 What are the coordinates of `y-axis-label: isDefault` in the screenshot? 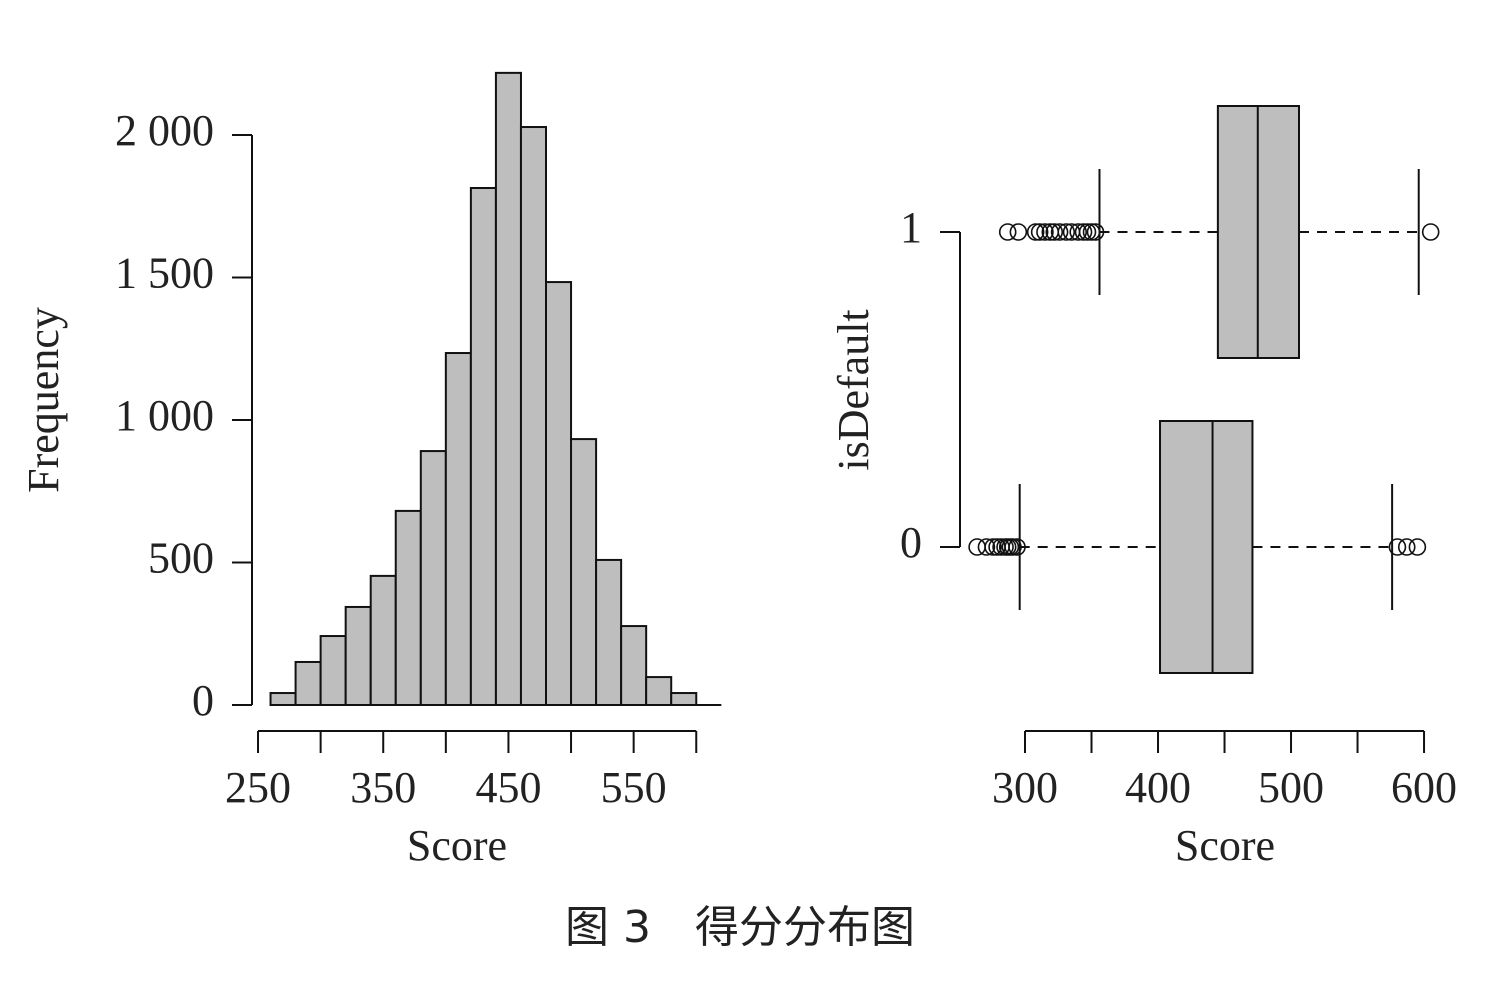 It's located at (853, 389).